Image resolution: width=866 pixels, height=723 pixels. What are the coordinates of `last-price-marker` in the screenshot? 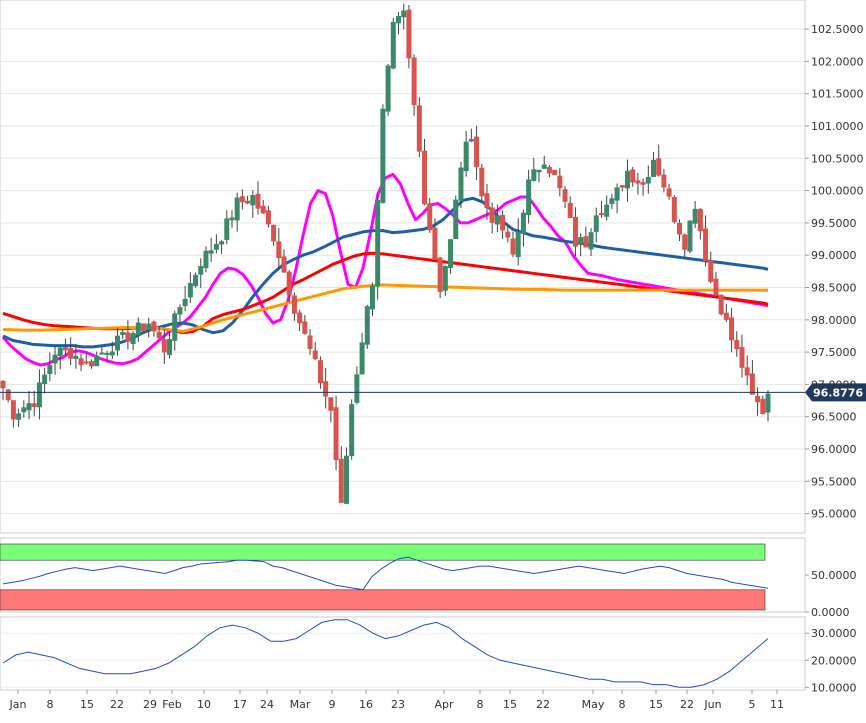 It's located at (835, 392).